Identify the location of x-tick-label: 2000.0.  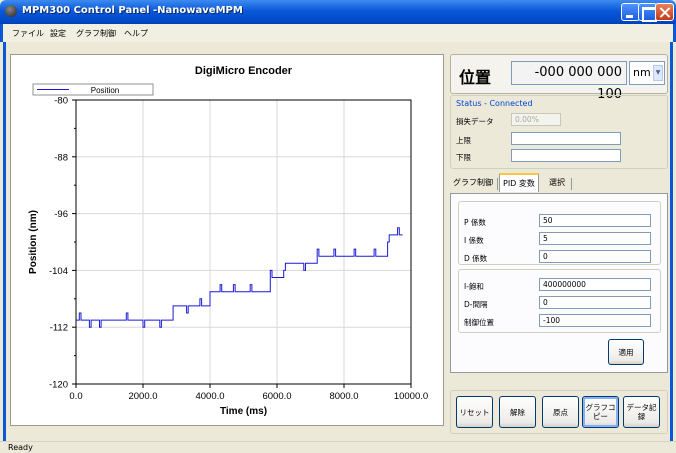
(142, 396).